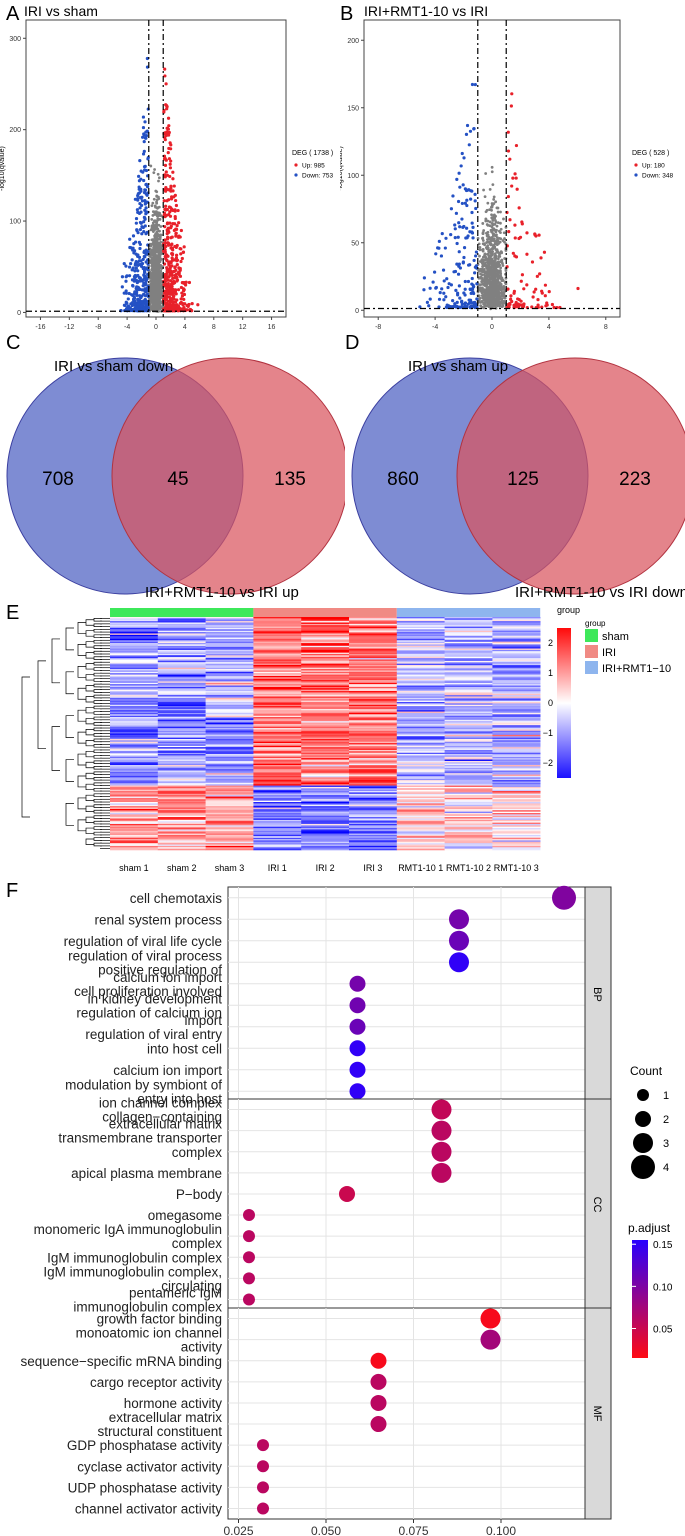  What do you see at coordinates (25, 747) in the screenshot?
I see `dendrogram-root` at bounding box center [25, 747].